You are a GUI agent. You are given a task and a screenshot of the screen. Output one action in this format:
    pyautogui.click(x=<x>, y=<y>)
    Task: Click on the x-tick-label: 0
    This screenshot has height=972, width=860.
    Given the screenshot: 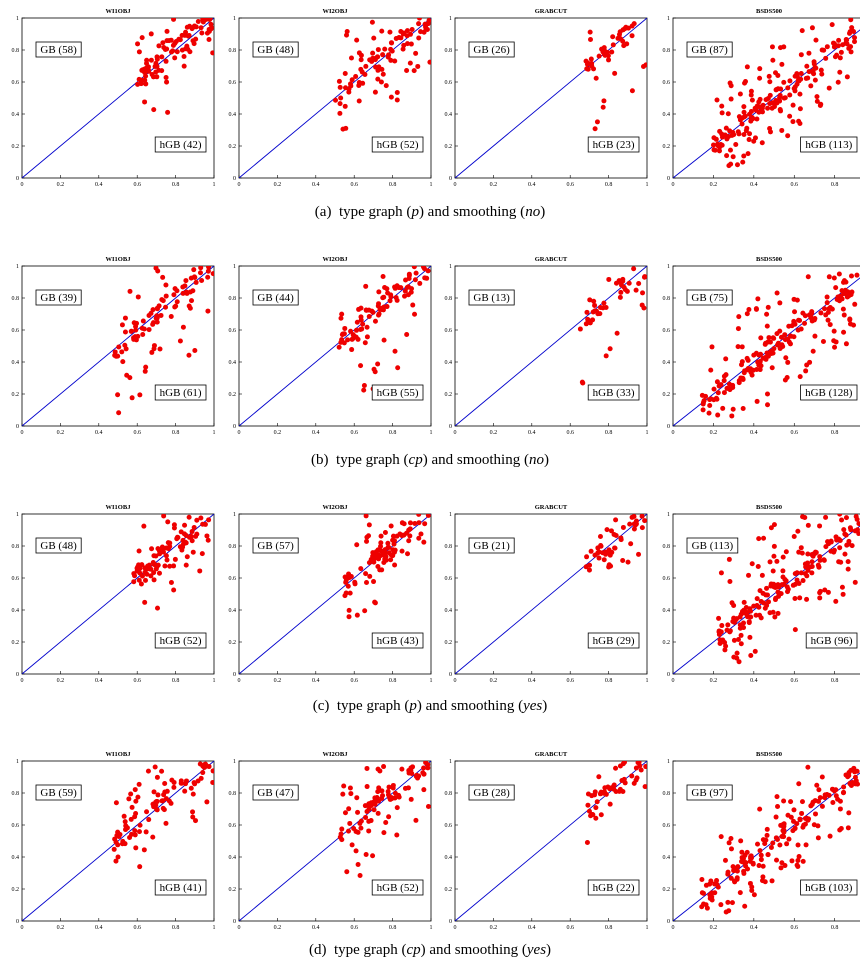 What is the action you would take?
    pyautogui.click(x=239, y=185)
    